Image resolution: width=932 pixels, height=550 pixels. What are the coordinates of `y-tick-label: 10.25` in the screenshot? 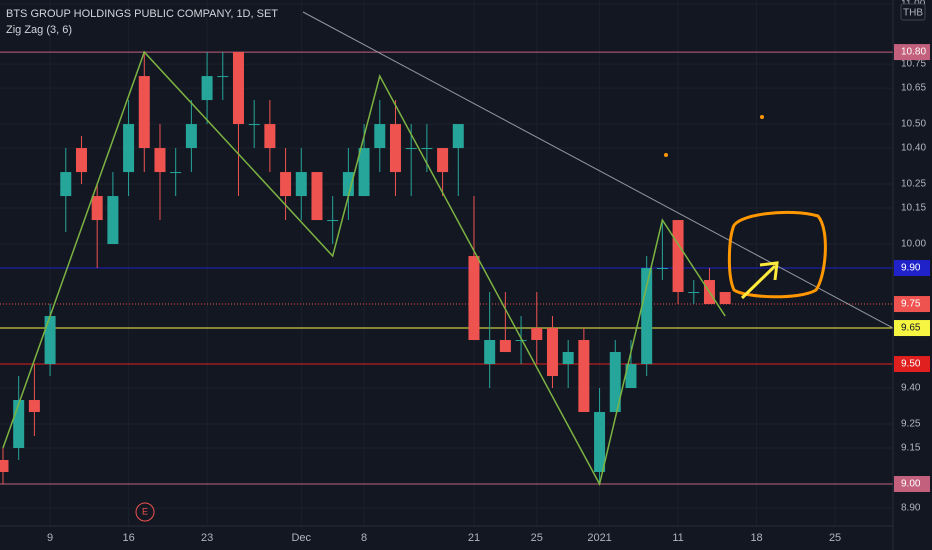 It's located at (913, 184).